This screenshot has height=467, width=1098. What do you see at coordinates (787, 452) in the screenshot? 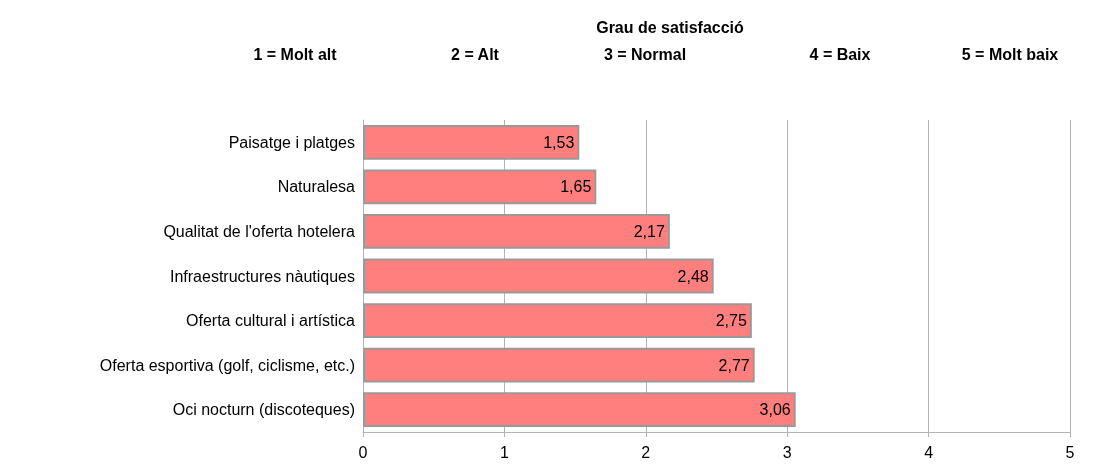
I see `x-tick-label: 3` at bounding box center [787, 452].